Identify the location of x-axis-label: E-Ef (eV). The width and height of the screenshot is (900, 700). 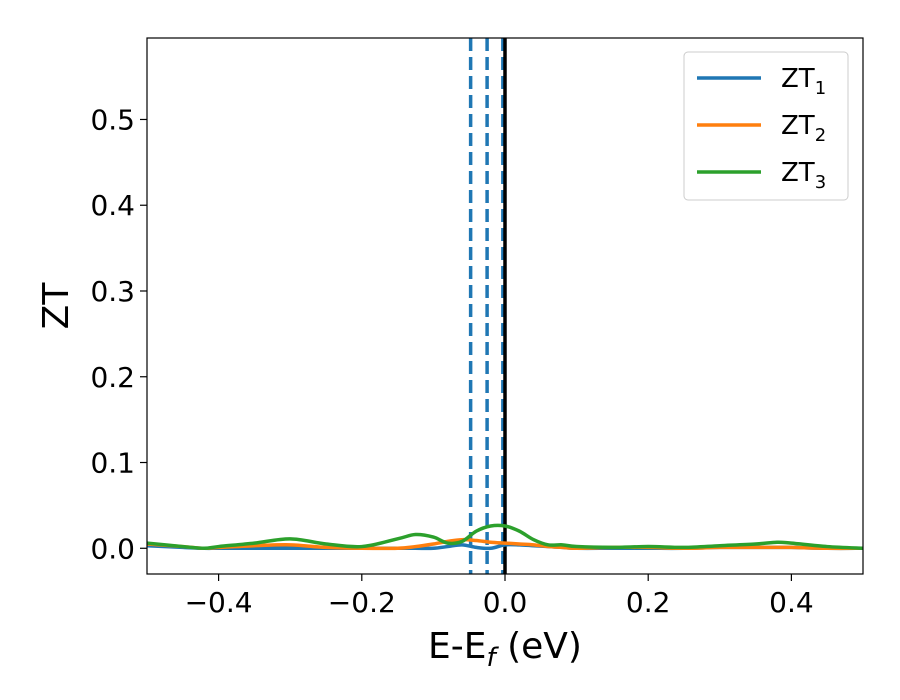
(505, 649).